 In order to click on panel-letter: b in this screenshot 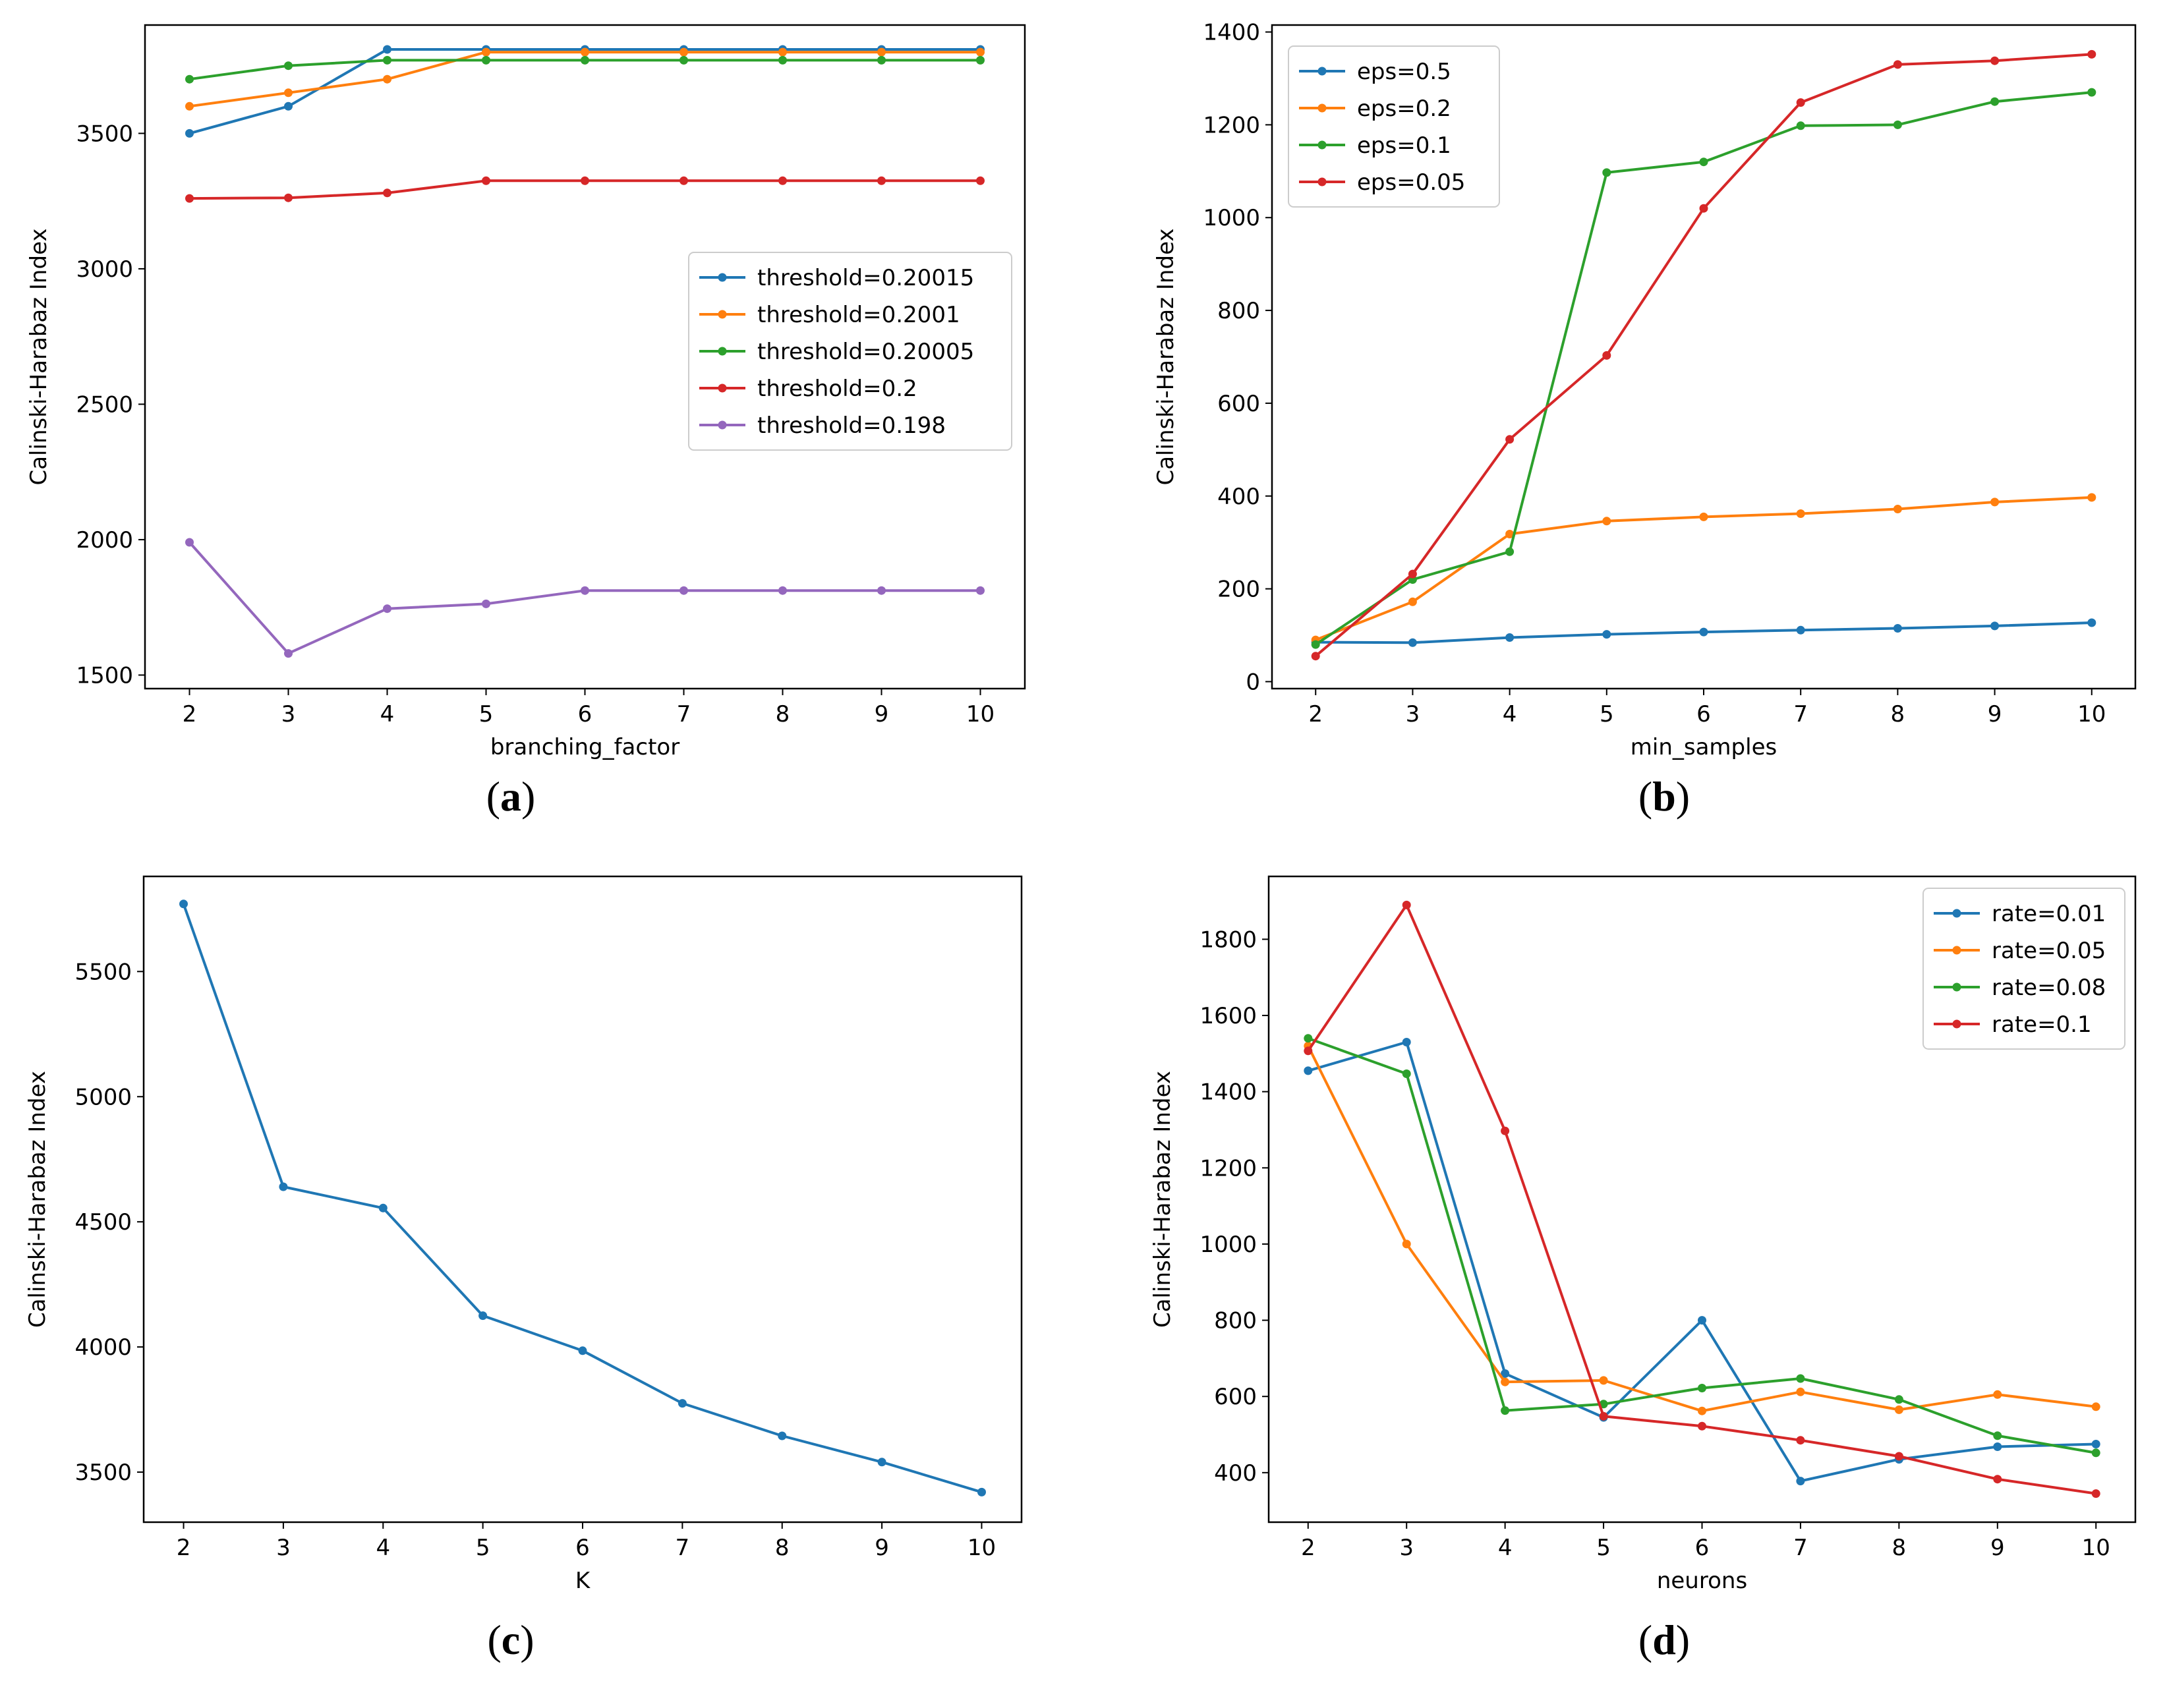, I will do `click(1664, 796)`.